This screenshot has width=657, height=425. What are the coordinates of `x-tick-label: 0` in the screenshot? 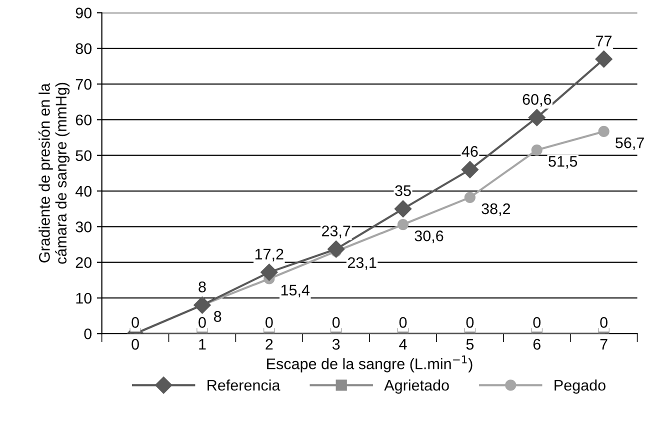 It's located at (135, 344).